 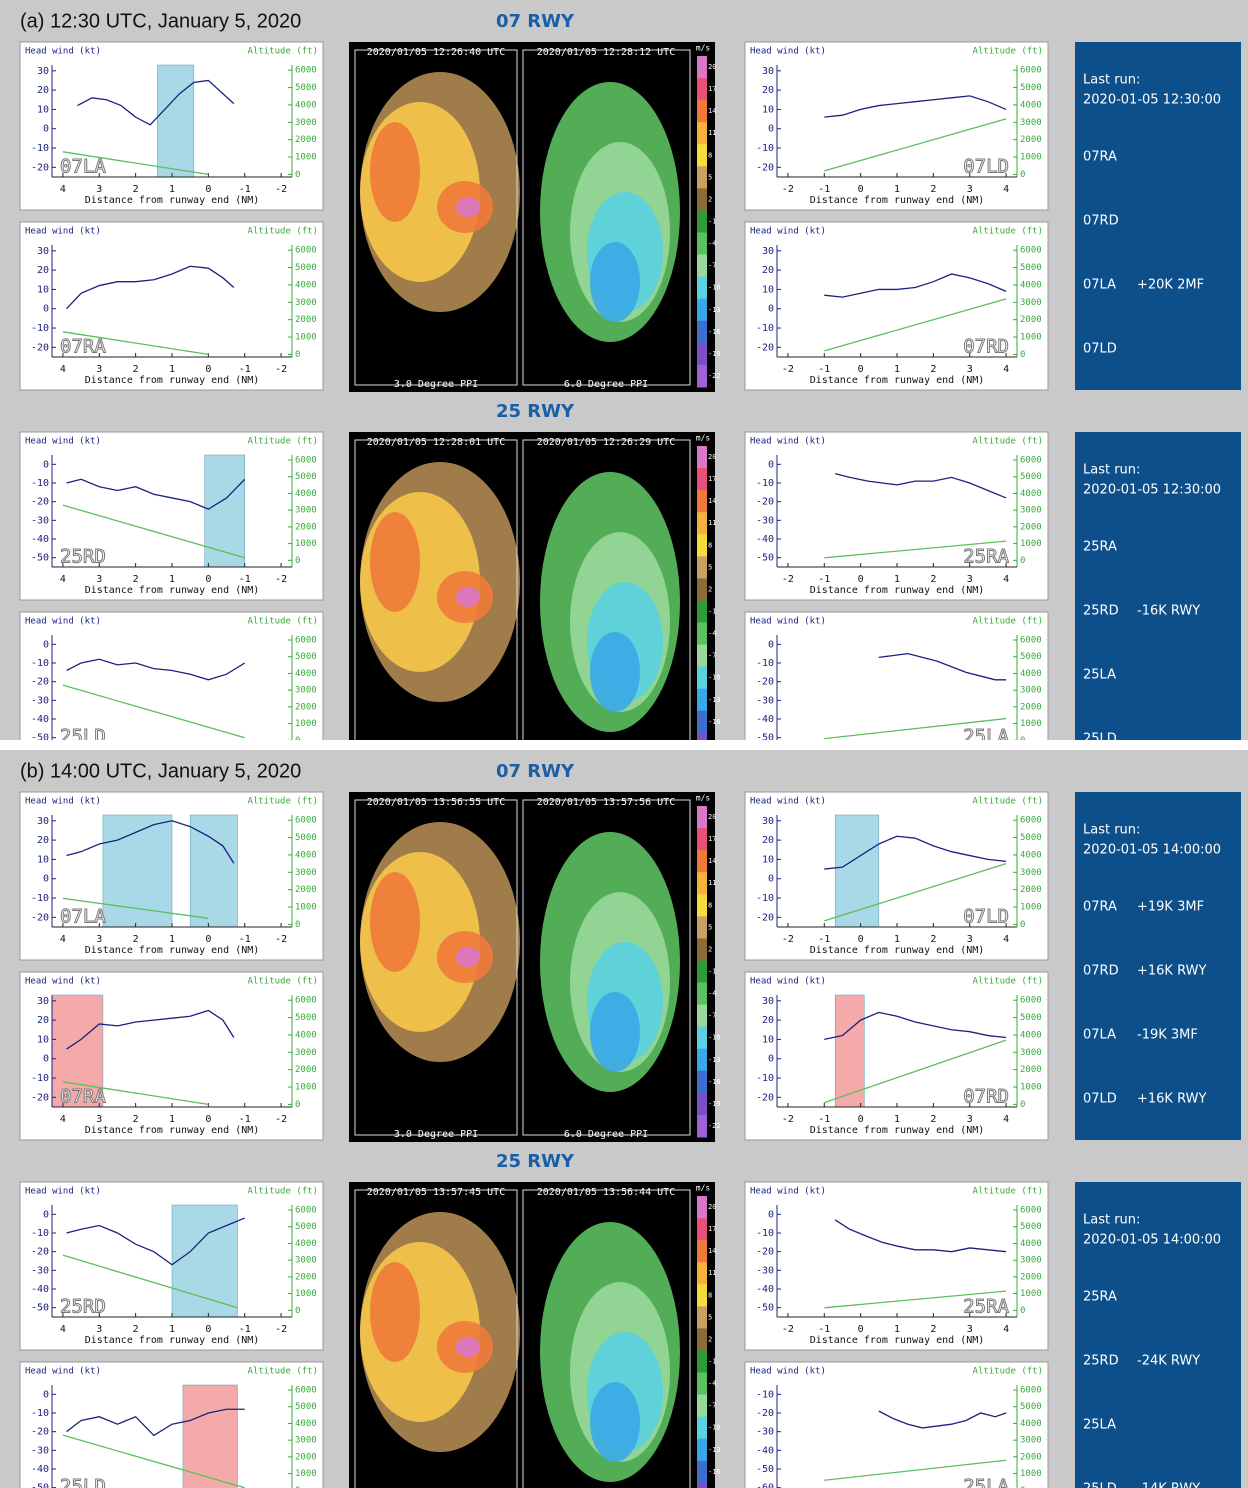 What do you see at coordinates (283, 802) in the screenshot?
I see `y2-axis-label: Altitude (ft)` at bounding box center [283, 802].